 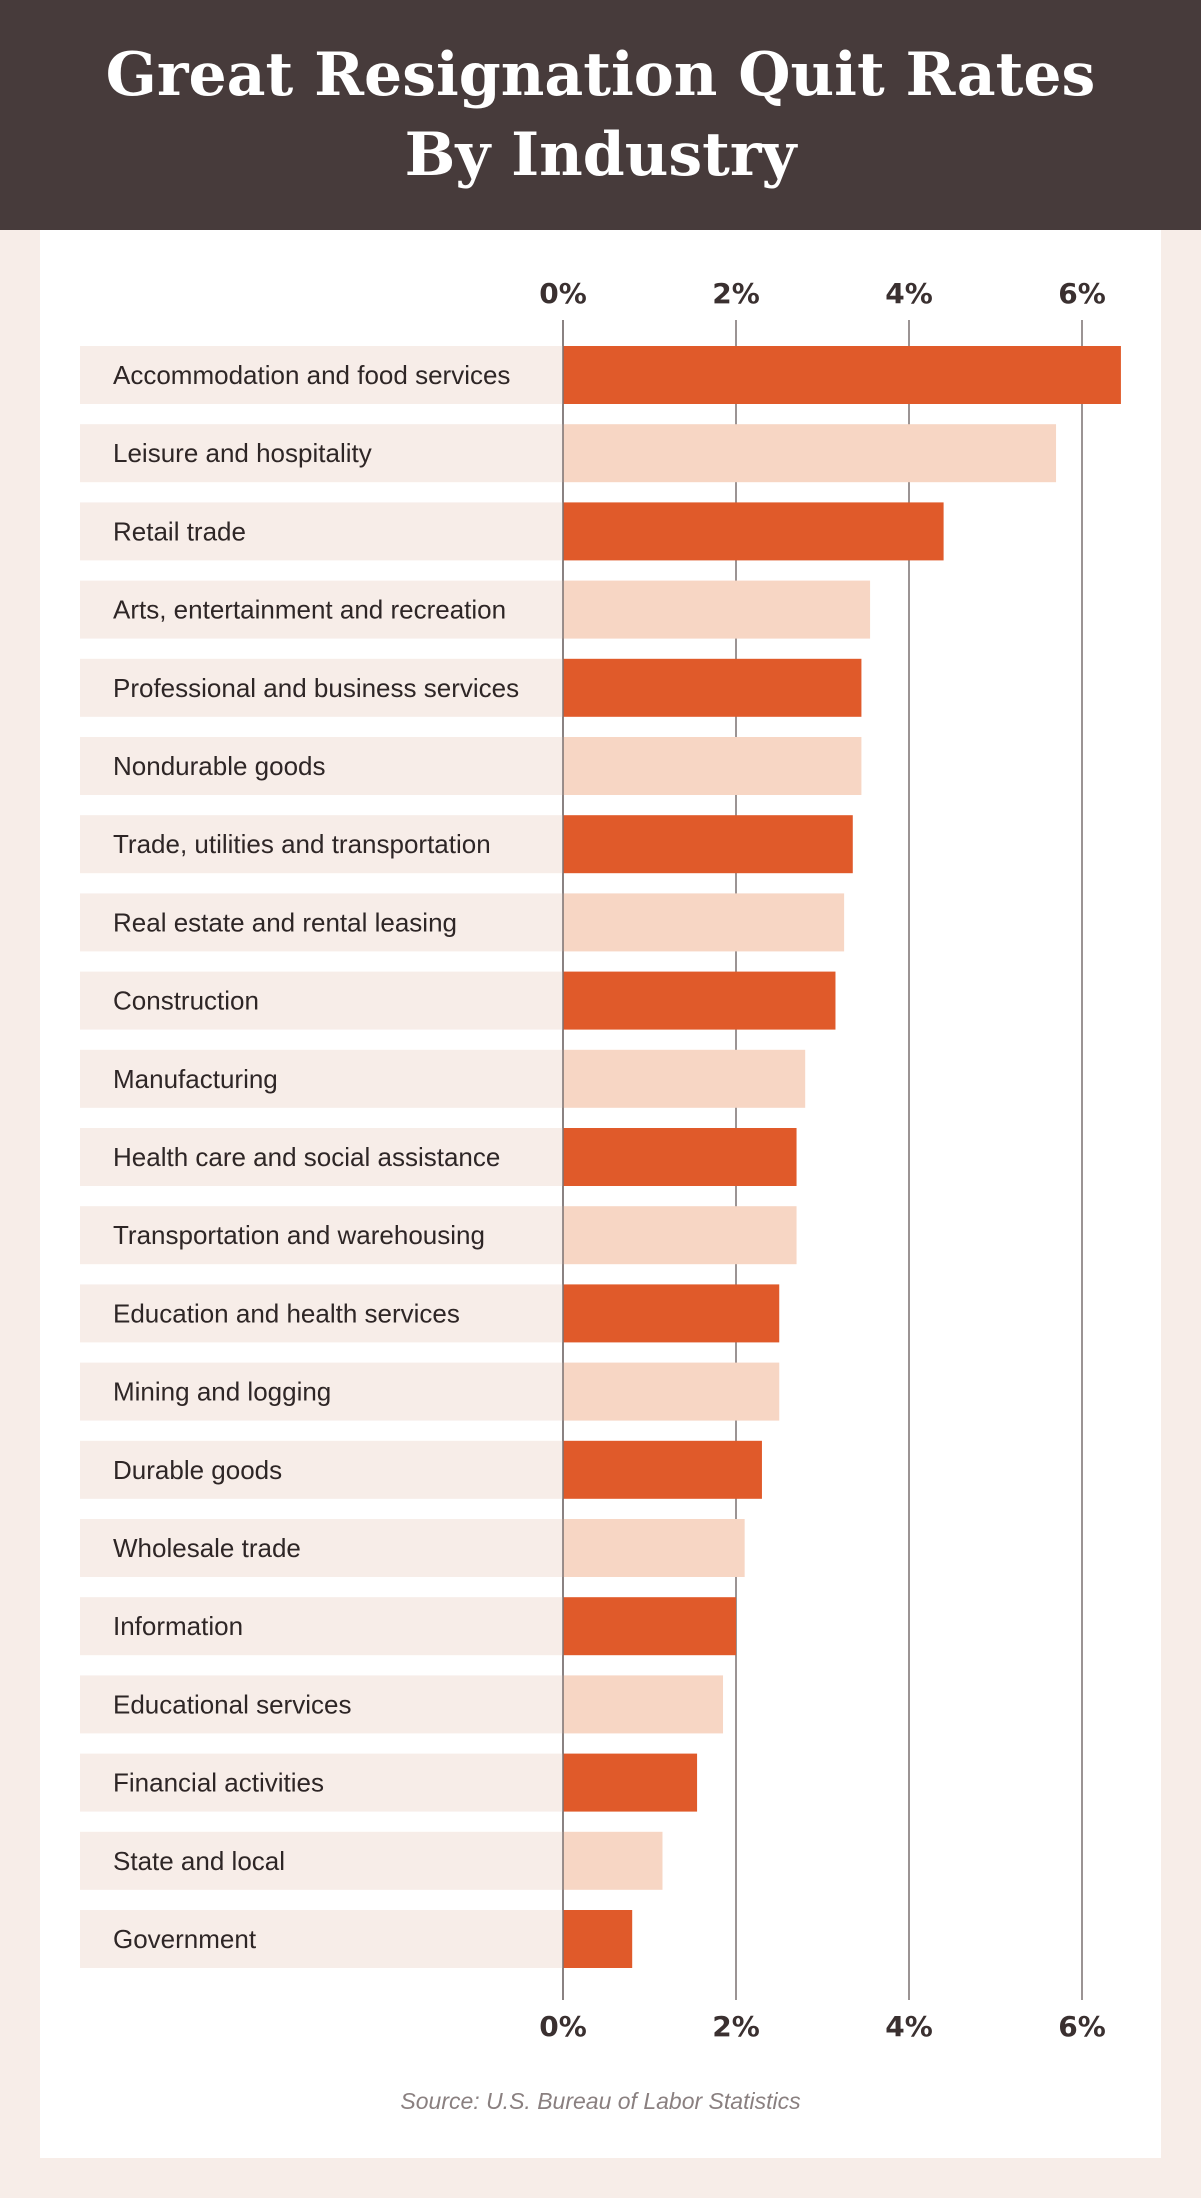 I want to click on category-label: Health care and social assistance, so click(x=306, y=1157).